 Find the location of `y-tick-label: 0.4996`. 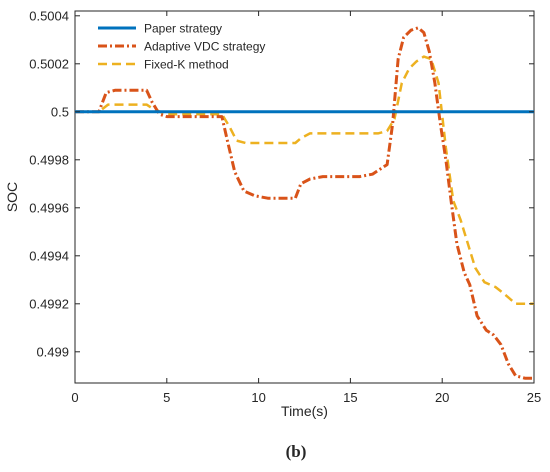

y-tick-label: 0.4996 is located at coordinates (49, 207).